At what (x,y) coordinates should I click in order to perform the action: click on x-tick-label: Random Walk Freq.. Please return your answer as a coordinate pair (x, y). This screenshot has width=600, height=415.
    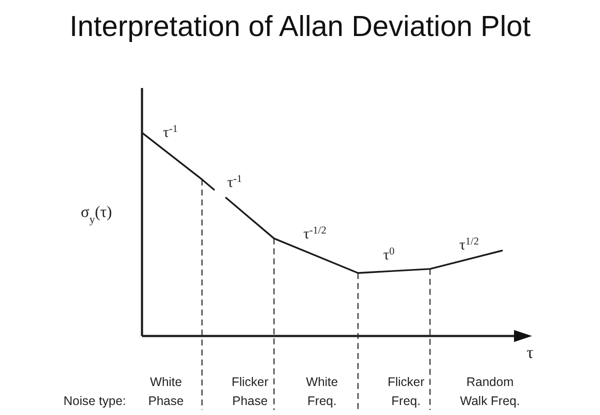
    Looking at the image, I should click on (490, 391).